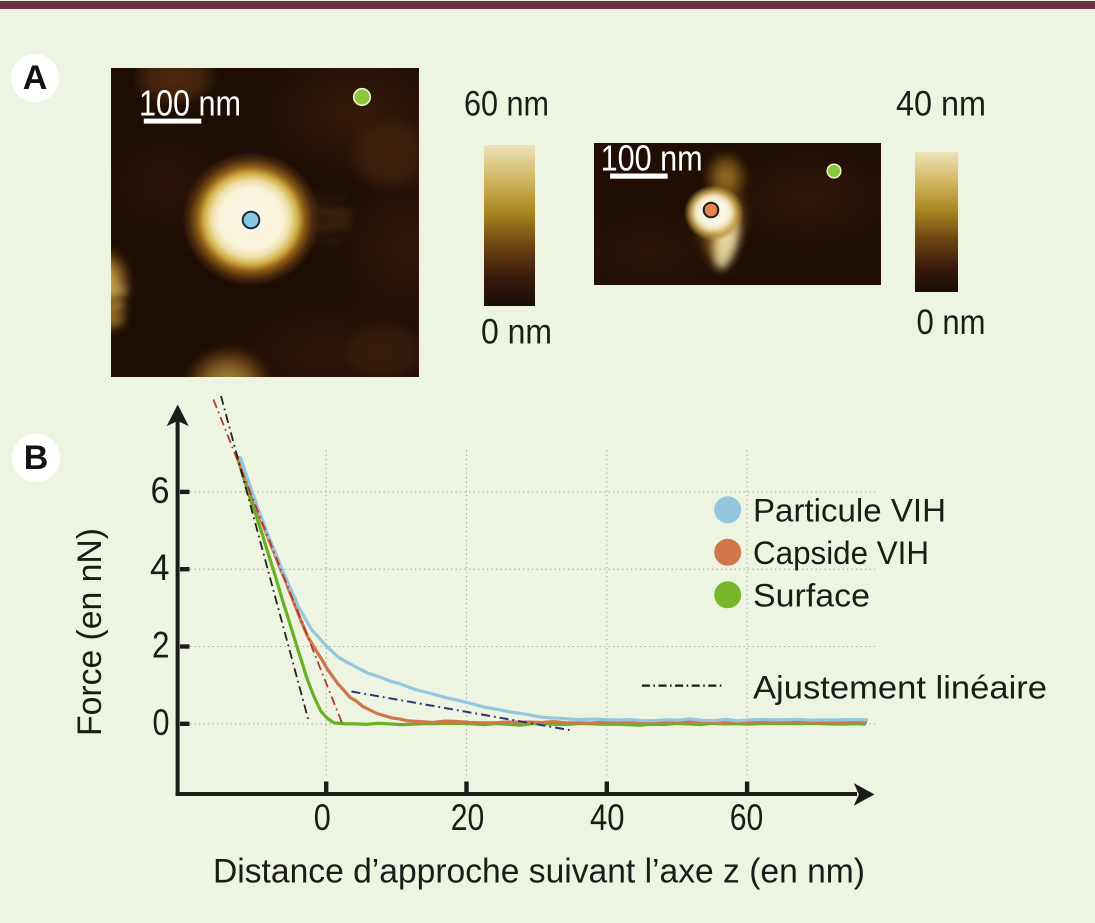  I want to click on svg-text: 40 nm, so click(941, 104).